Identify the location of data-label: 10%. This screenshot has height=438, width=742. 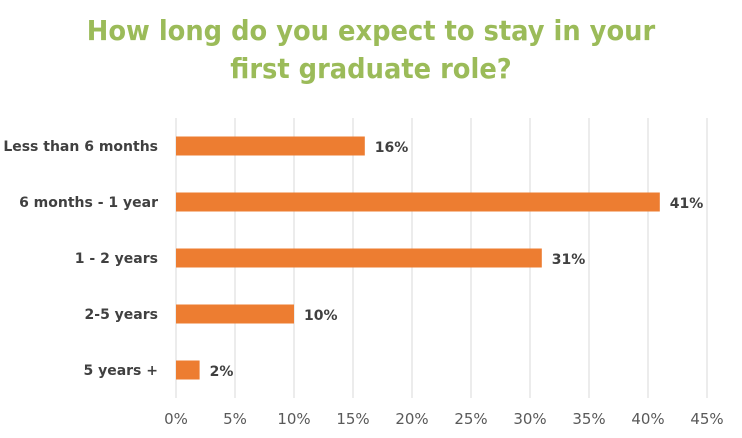
(321, 316).